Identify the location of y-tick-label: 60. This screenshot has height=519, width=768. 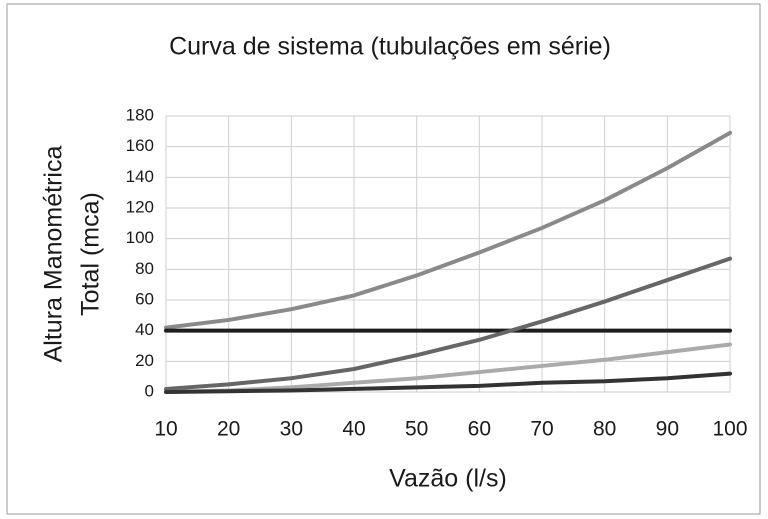
(144, 298).